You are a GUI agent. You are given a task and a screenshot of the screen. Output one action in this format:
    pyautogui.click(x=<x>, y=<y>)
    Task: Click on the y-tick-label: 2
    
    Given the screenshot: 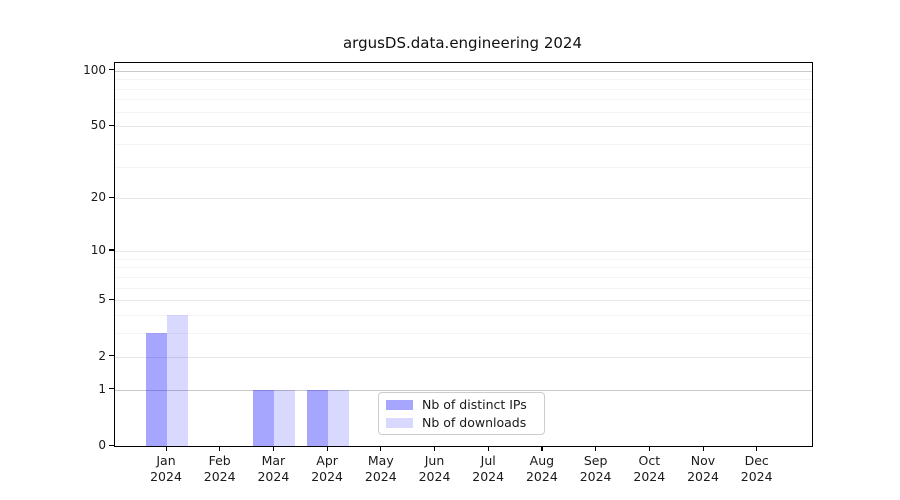 What is the action you would take?
    pyautogui.click(x=102, y=355)
    